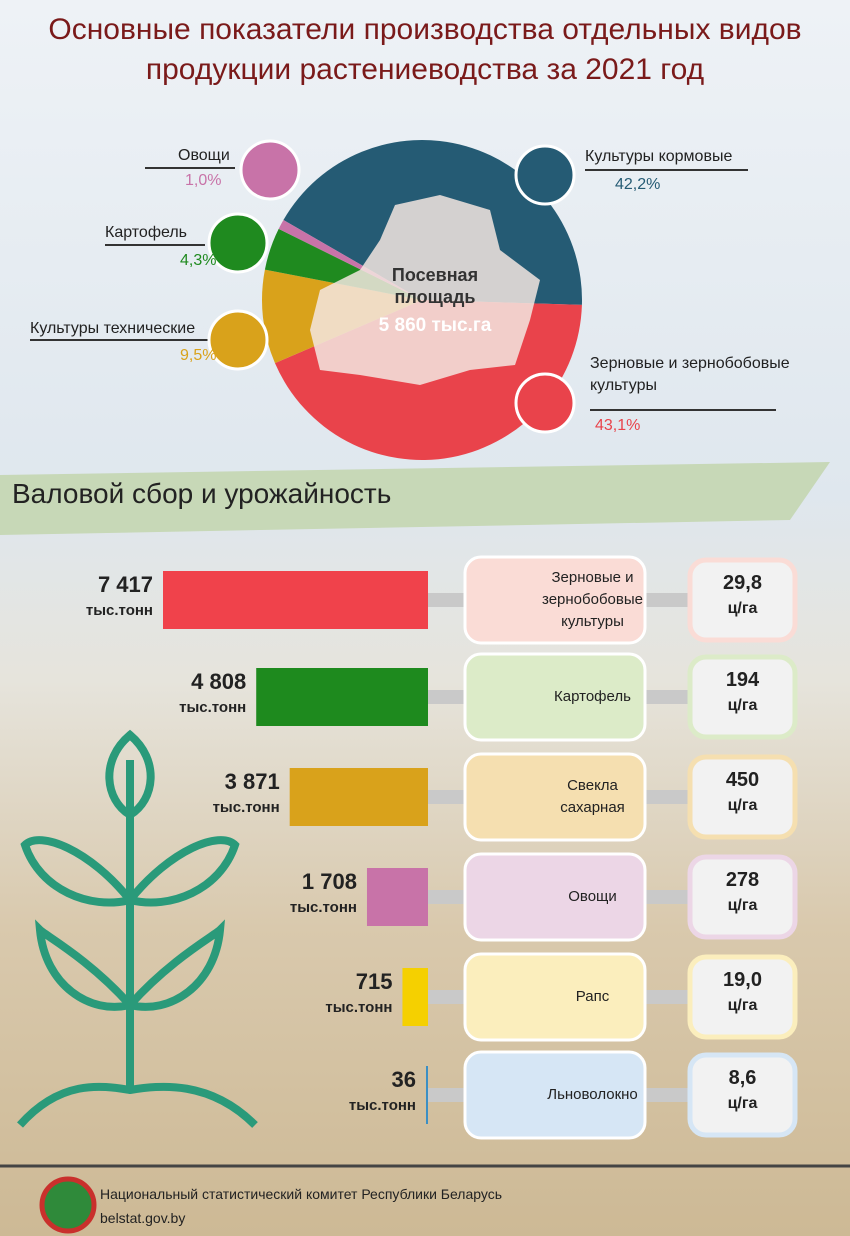  Describe the element at coordinates (203, 180) in the screenshot. I see `pie-value-label: 1,0%` at that location.